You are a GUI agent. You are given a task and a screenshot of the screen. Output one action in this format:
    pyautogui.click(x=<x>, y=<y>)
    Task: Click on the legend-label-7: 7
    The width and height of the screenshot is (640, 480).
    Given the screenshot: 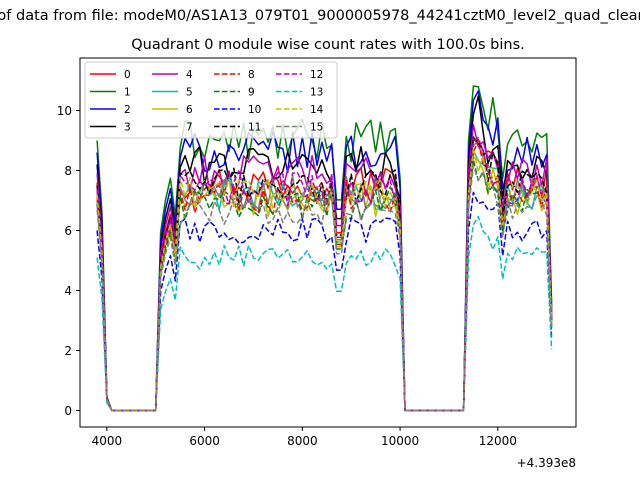 What is the action you would take?
    pyautogui.click(x=189, y=128)
    